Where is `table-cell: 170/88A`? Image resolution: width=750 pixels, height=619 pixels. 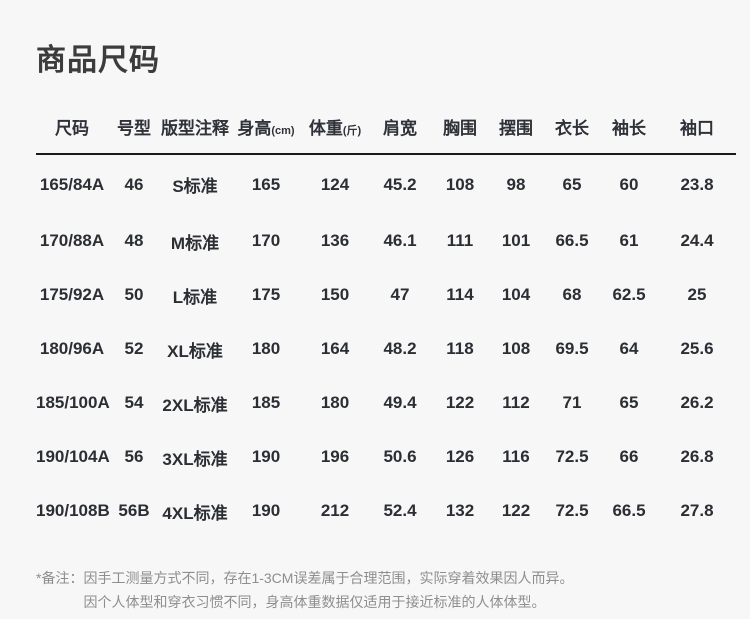 table-cell: 170/88A is located at coordinates (72, 240).